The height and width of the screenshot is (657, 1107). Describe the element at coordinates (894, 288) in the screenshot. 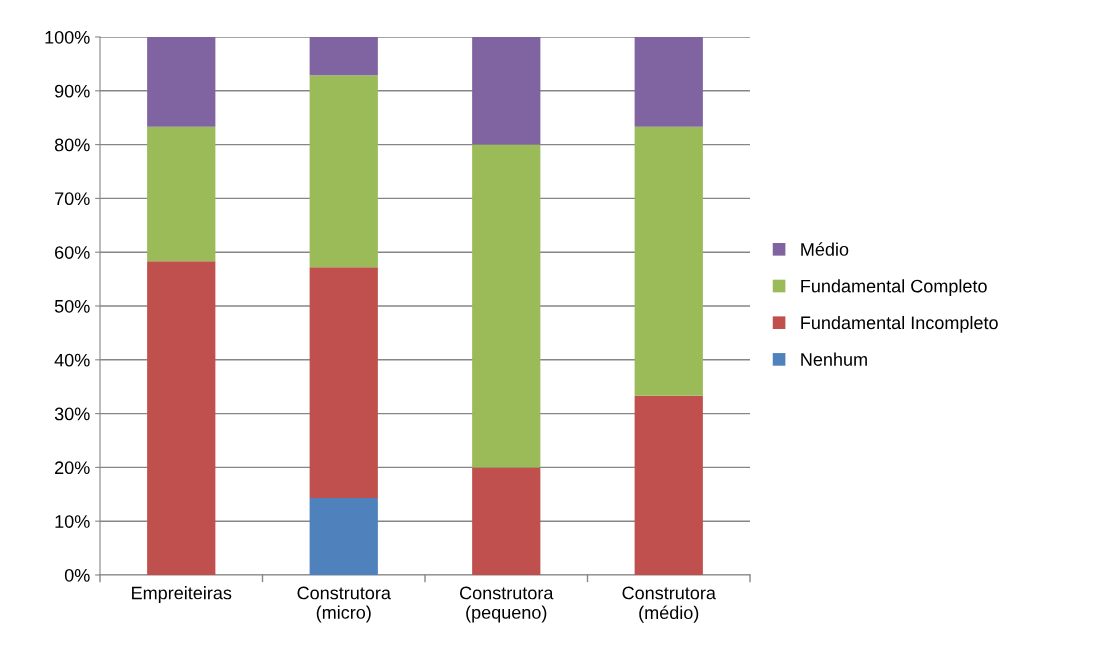

I see `legend-label: Fundamental Completo` at that location.